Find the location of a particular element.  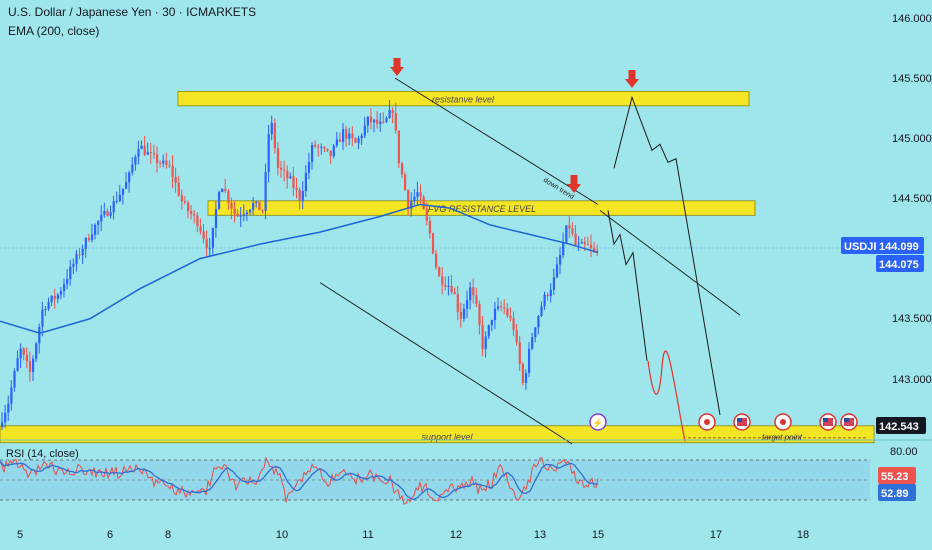

last-price-badge: 144.099 is located at coordinates (899, 247).